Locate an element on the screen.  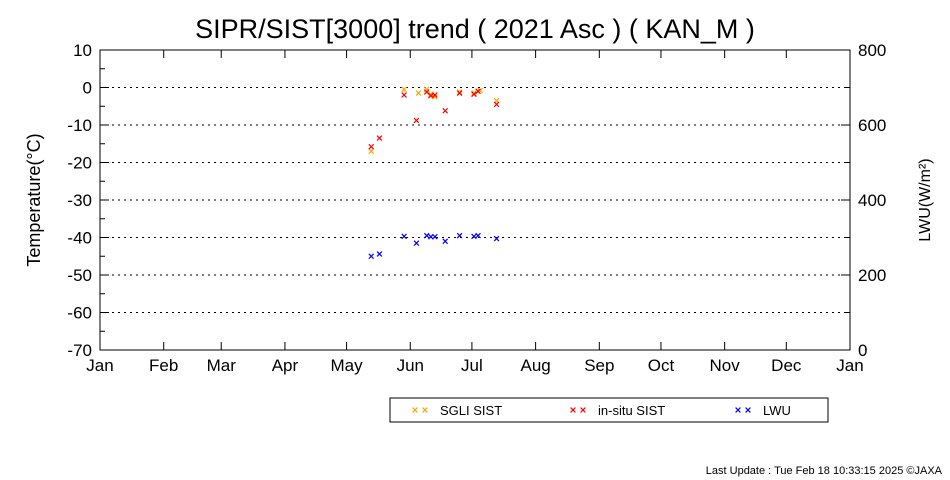
legend-label-sgli-sist: SGLI SIST is located at coordinates (471, 410).